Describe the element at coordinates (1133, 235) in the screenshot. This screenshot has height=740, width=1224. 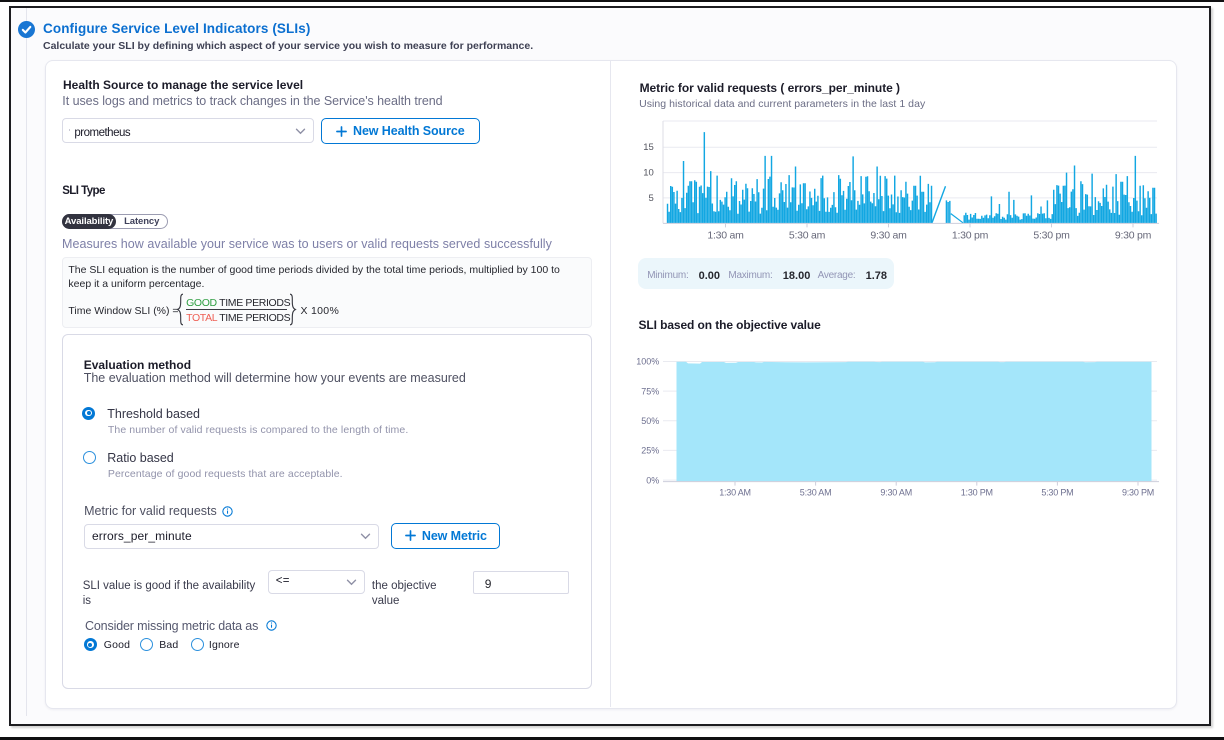
I see `svg-text: 9:30 pm` at that location.